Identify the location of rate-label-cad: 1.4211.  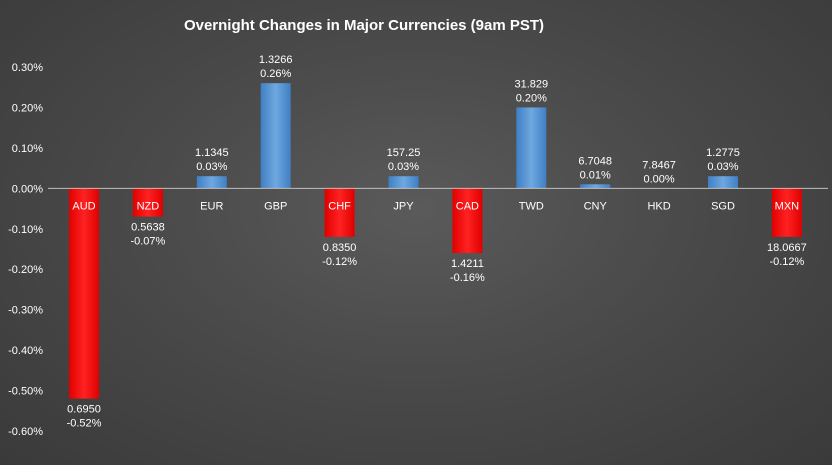
(467, 264).